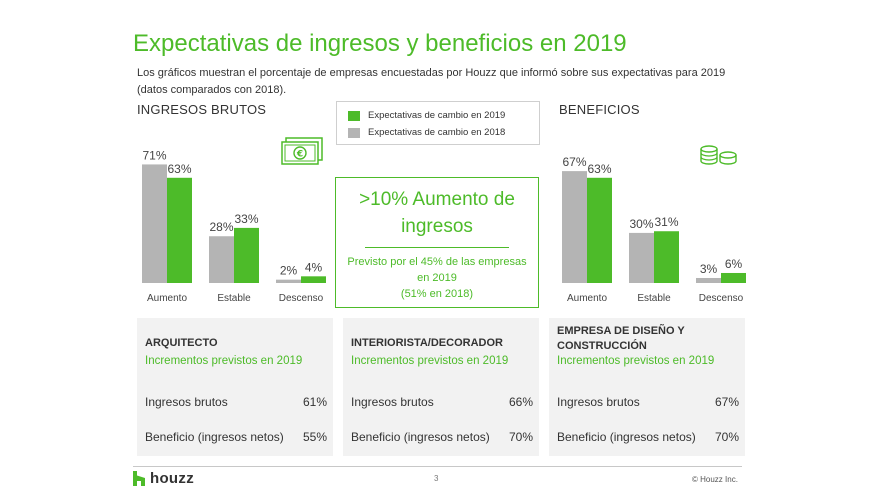  What do you see at coordinates (172, 478) in the screenshot?
I see `houzz-logo-text: houzz` at bounding box center [172, 478].